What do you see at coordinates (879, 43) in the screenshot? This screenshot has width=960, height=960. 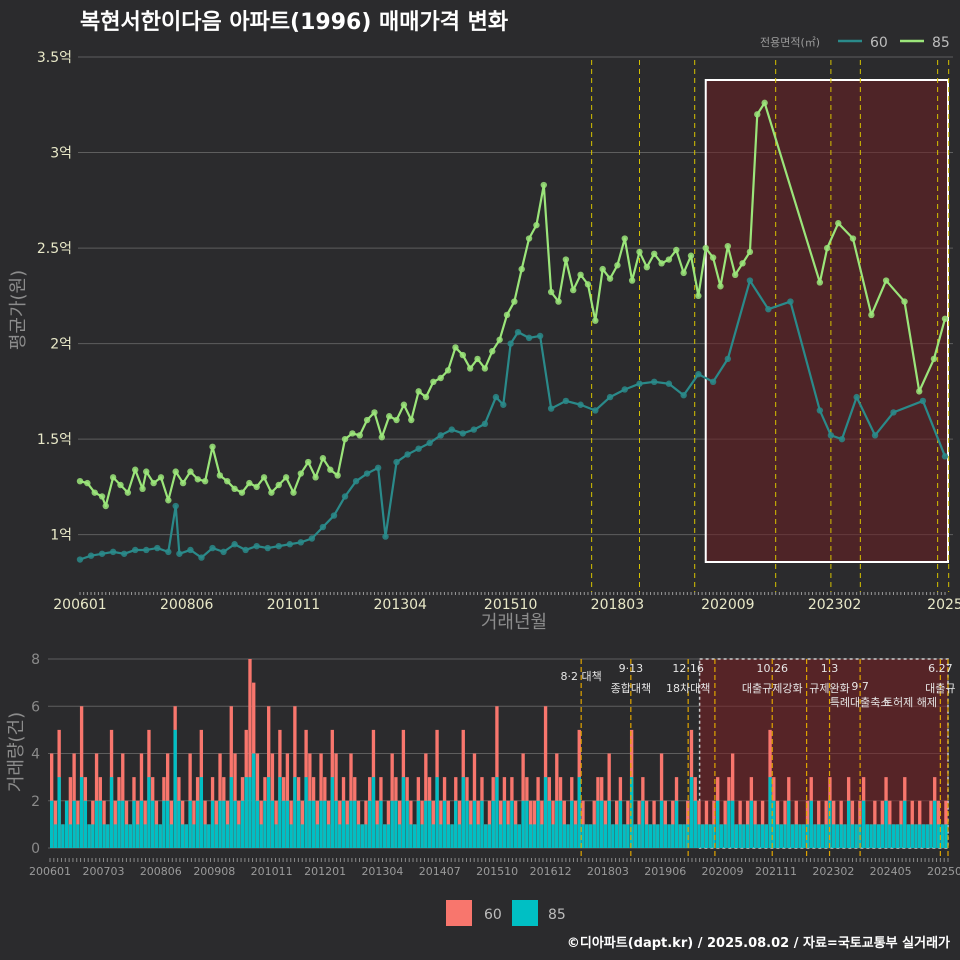 I see `legend-label-60: 60` at bounding box center [879, 43].